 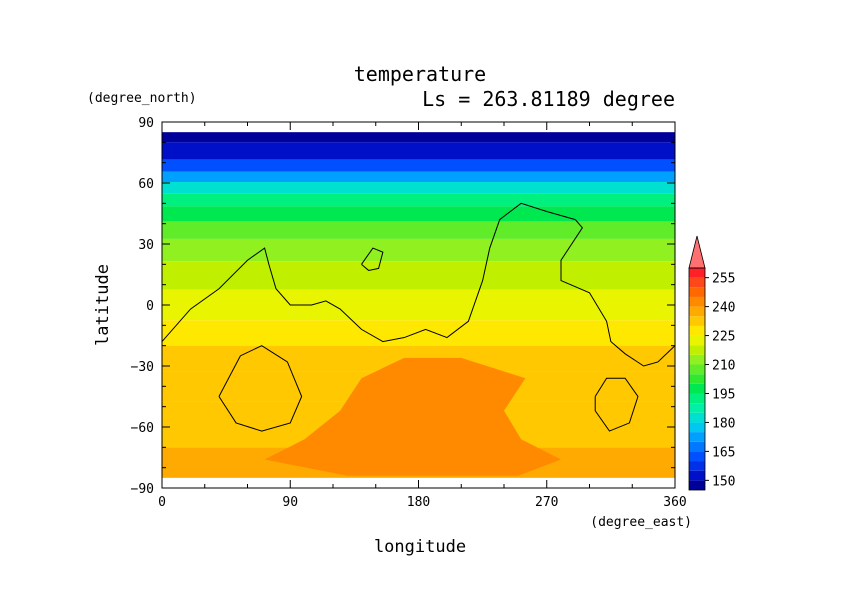 I want to click on y-tick-label: −30, so click(x=142, y=367).